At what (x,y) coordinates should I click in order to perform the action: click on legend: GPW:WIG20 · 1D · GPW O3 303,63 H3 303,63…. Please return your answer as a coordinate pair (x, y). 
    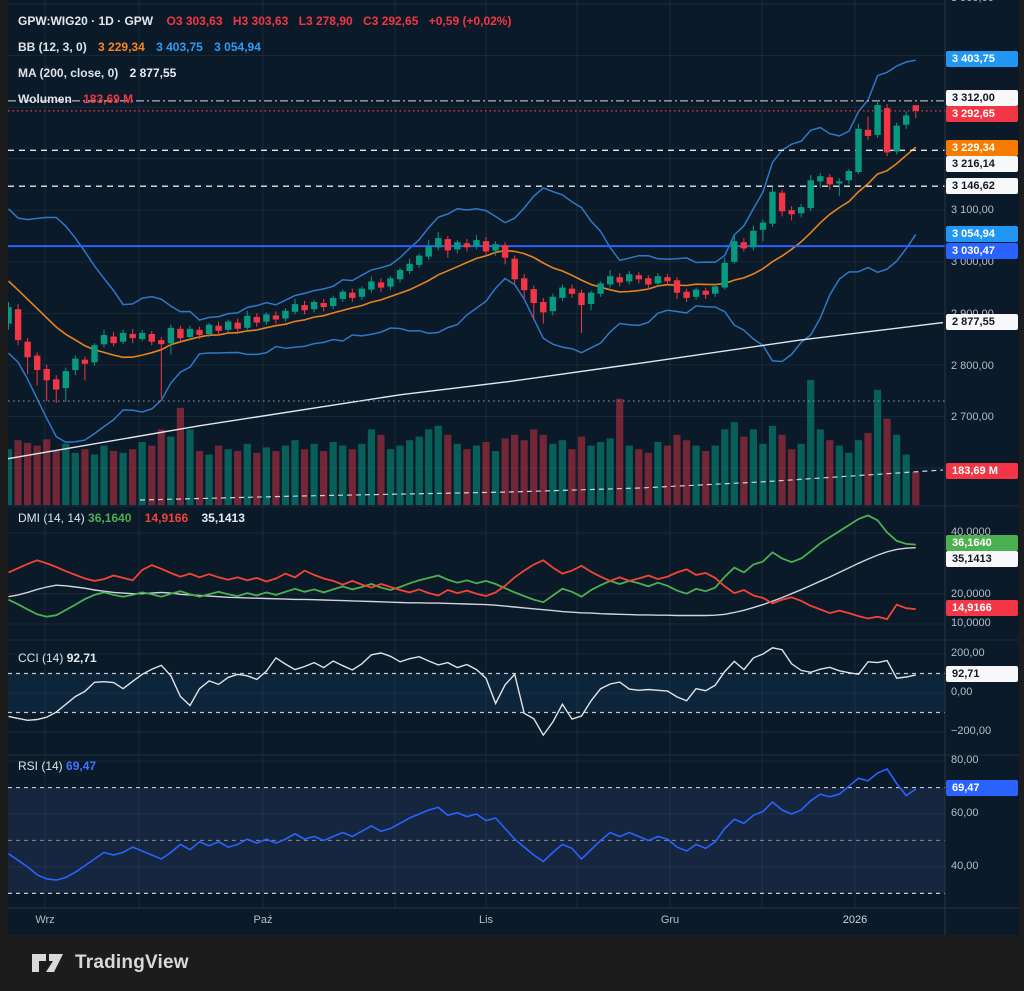
    Looking at the image, I should click on (268, 60).